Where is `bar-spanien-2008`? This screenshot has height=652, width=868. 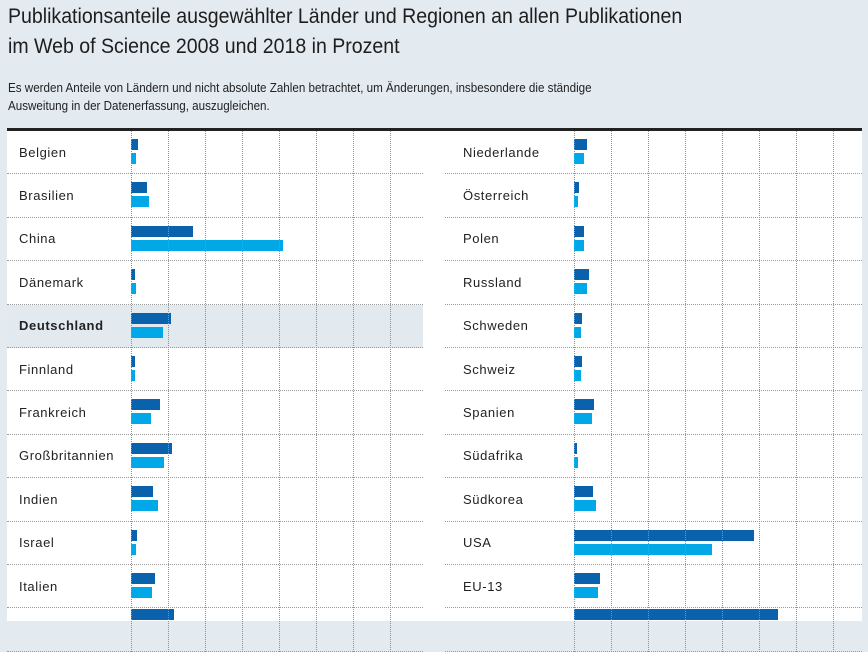
bar-spanien-2008 is located at coordinates (584, 405).